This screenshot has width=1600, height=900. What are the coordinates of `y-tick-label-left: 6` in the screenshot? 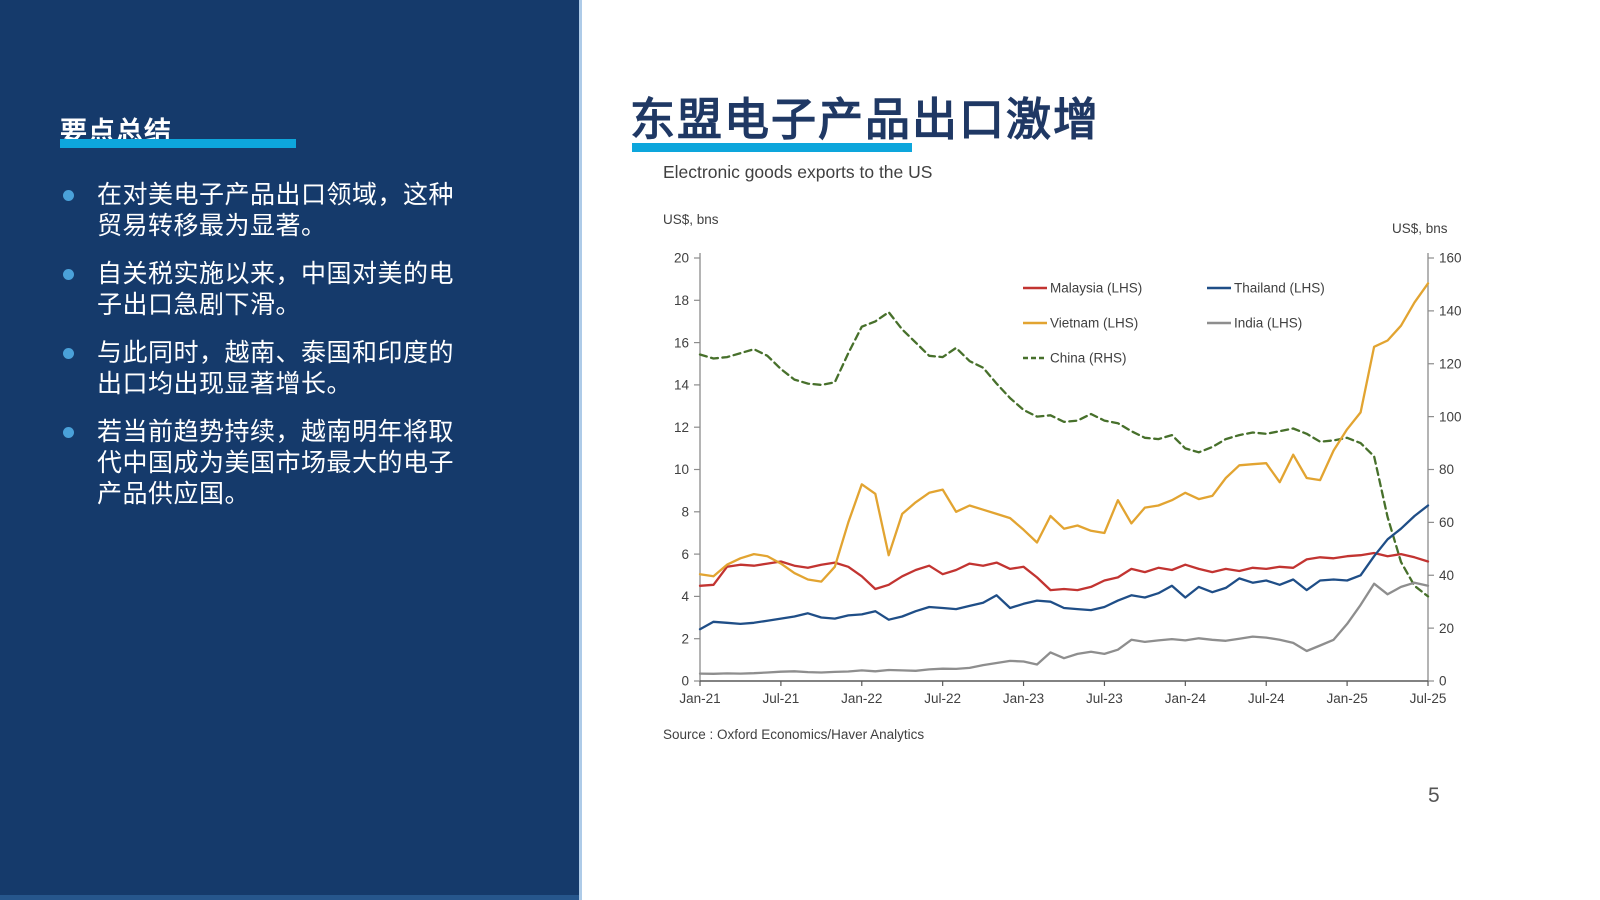 It's located at (685, 554).